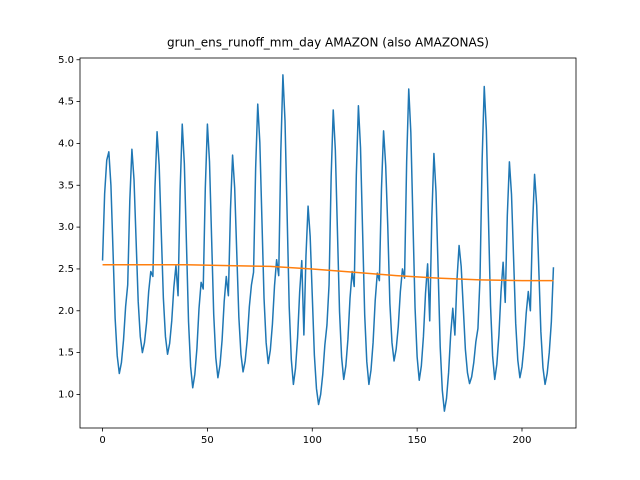 The width and height of the screenshot is (640, 480). I want to click on y-tick-label: 1.0, so click(66, 394).